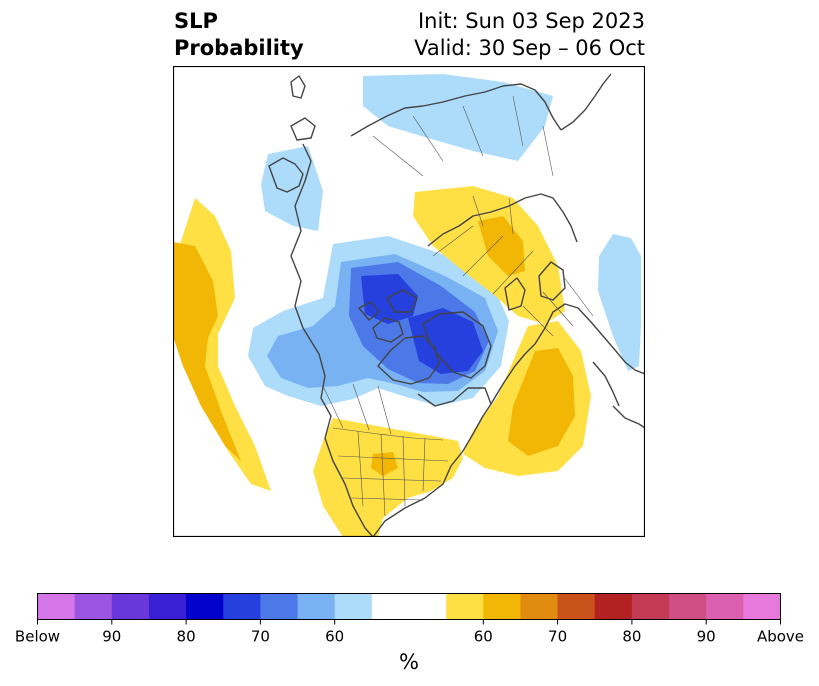 The height and width of the screenshot is (686, 819). What do you see at coordinates (388, 316) in the screenshot?
I see `coast-canadian-archipelago` at bounding box center [388, 316].